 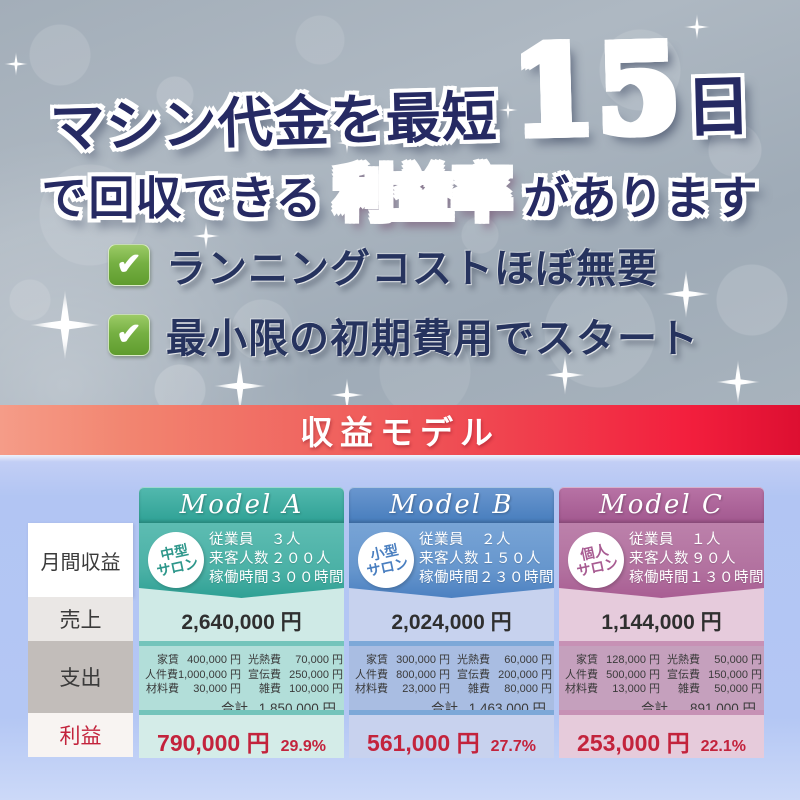 I want to click on expense-line: 宣伝費 150,000 円, so click(x=714, y=674).